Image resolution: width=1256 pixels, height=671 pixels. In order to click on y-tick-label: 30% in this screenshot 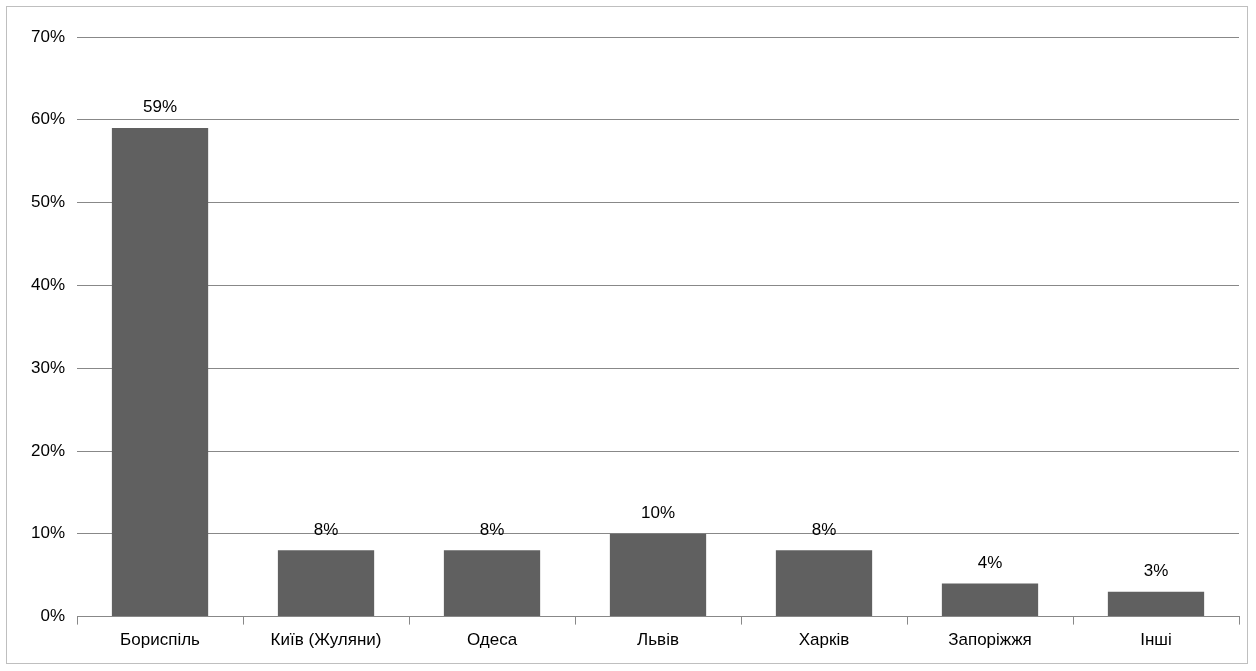, I will do `click(48, 367)`.